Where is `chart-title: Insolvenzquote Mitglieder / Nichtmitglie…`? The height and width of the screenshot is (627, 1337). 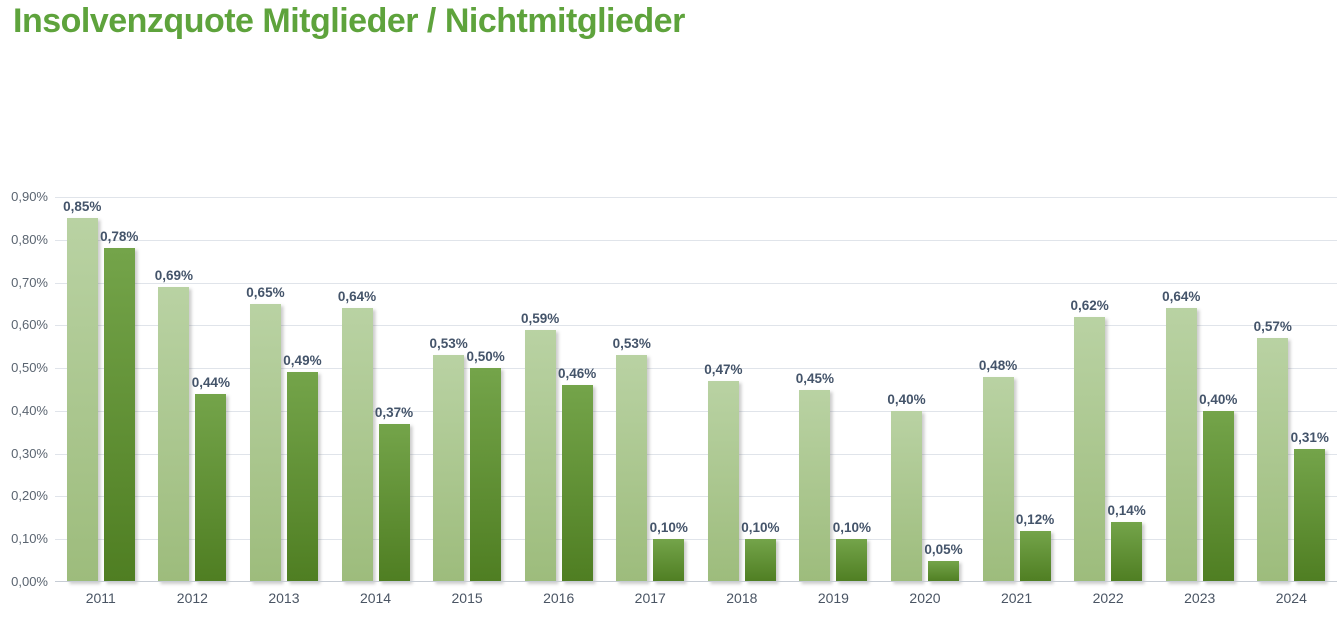
chart-title: Insolvenzquote Mitglieder / Nichtmitglie… is located at coordinates (349, 21).